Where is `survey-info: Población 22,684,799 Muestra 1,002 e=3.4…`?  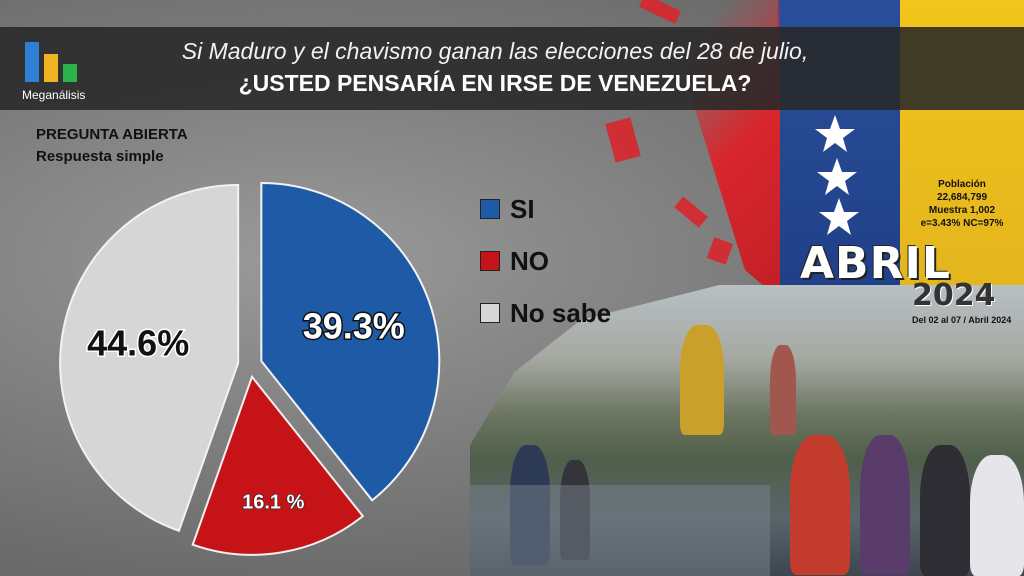 survey-info: Población 22,684,799 Muestra 1,002 e=3.4… is located at coordinates (962, 204).